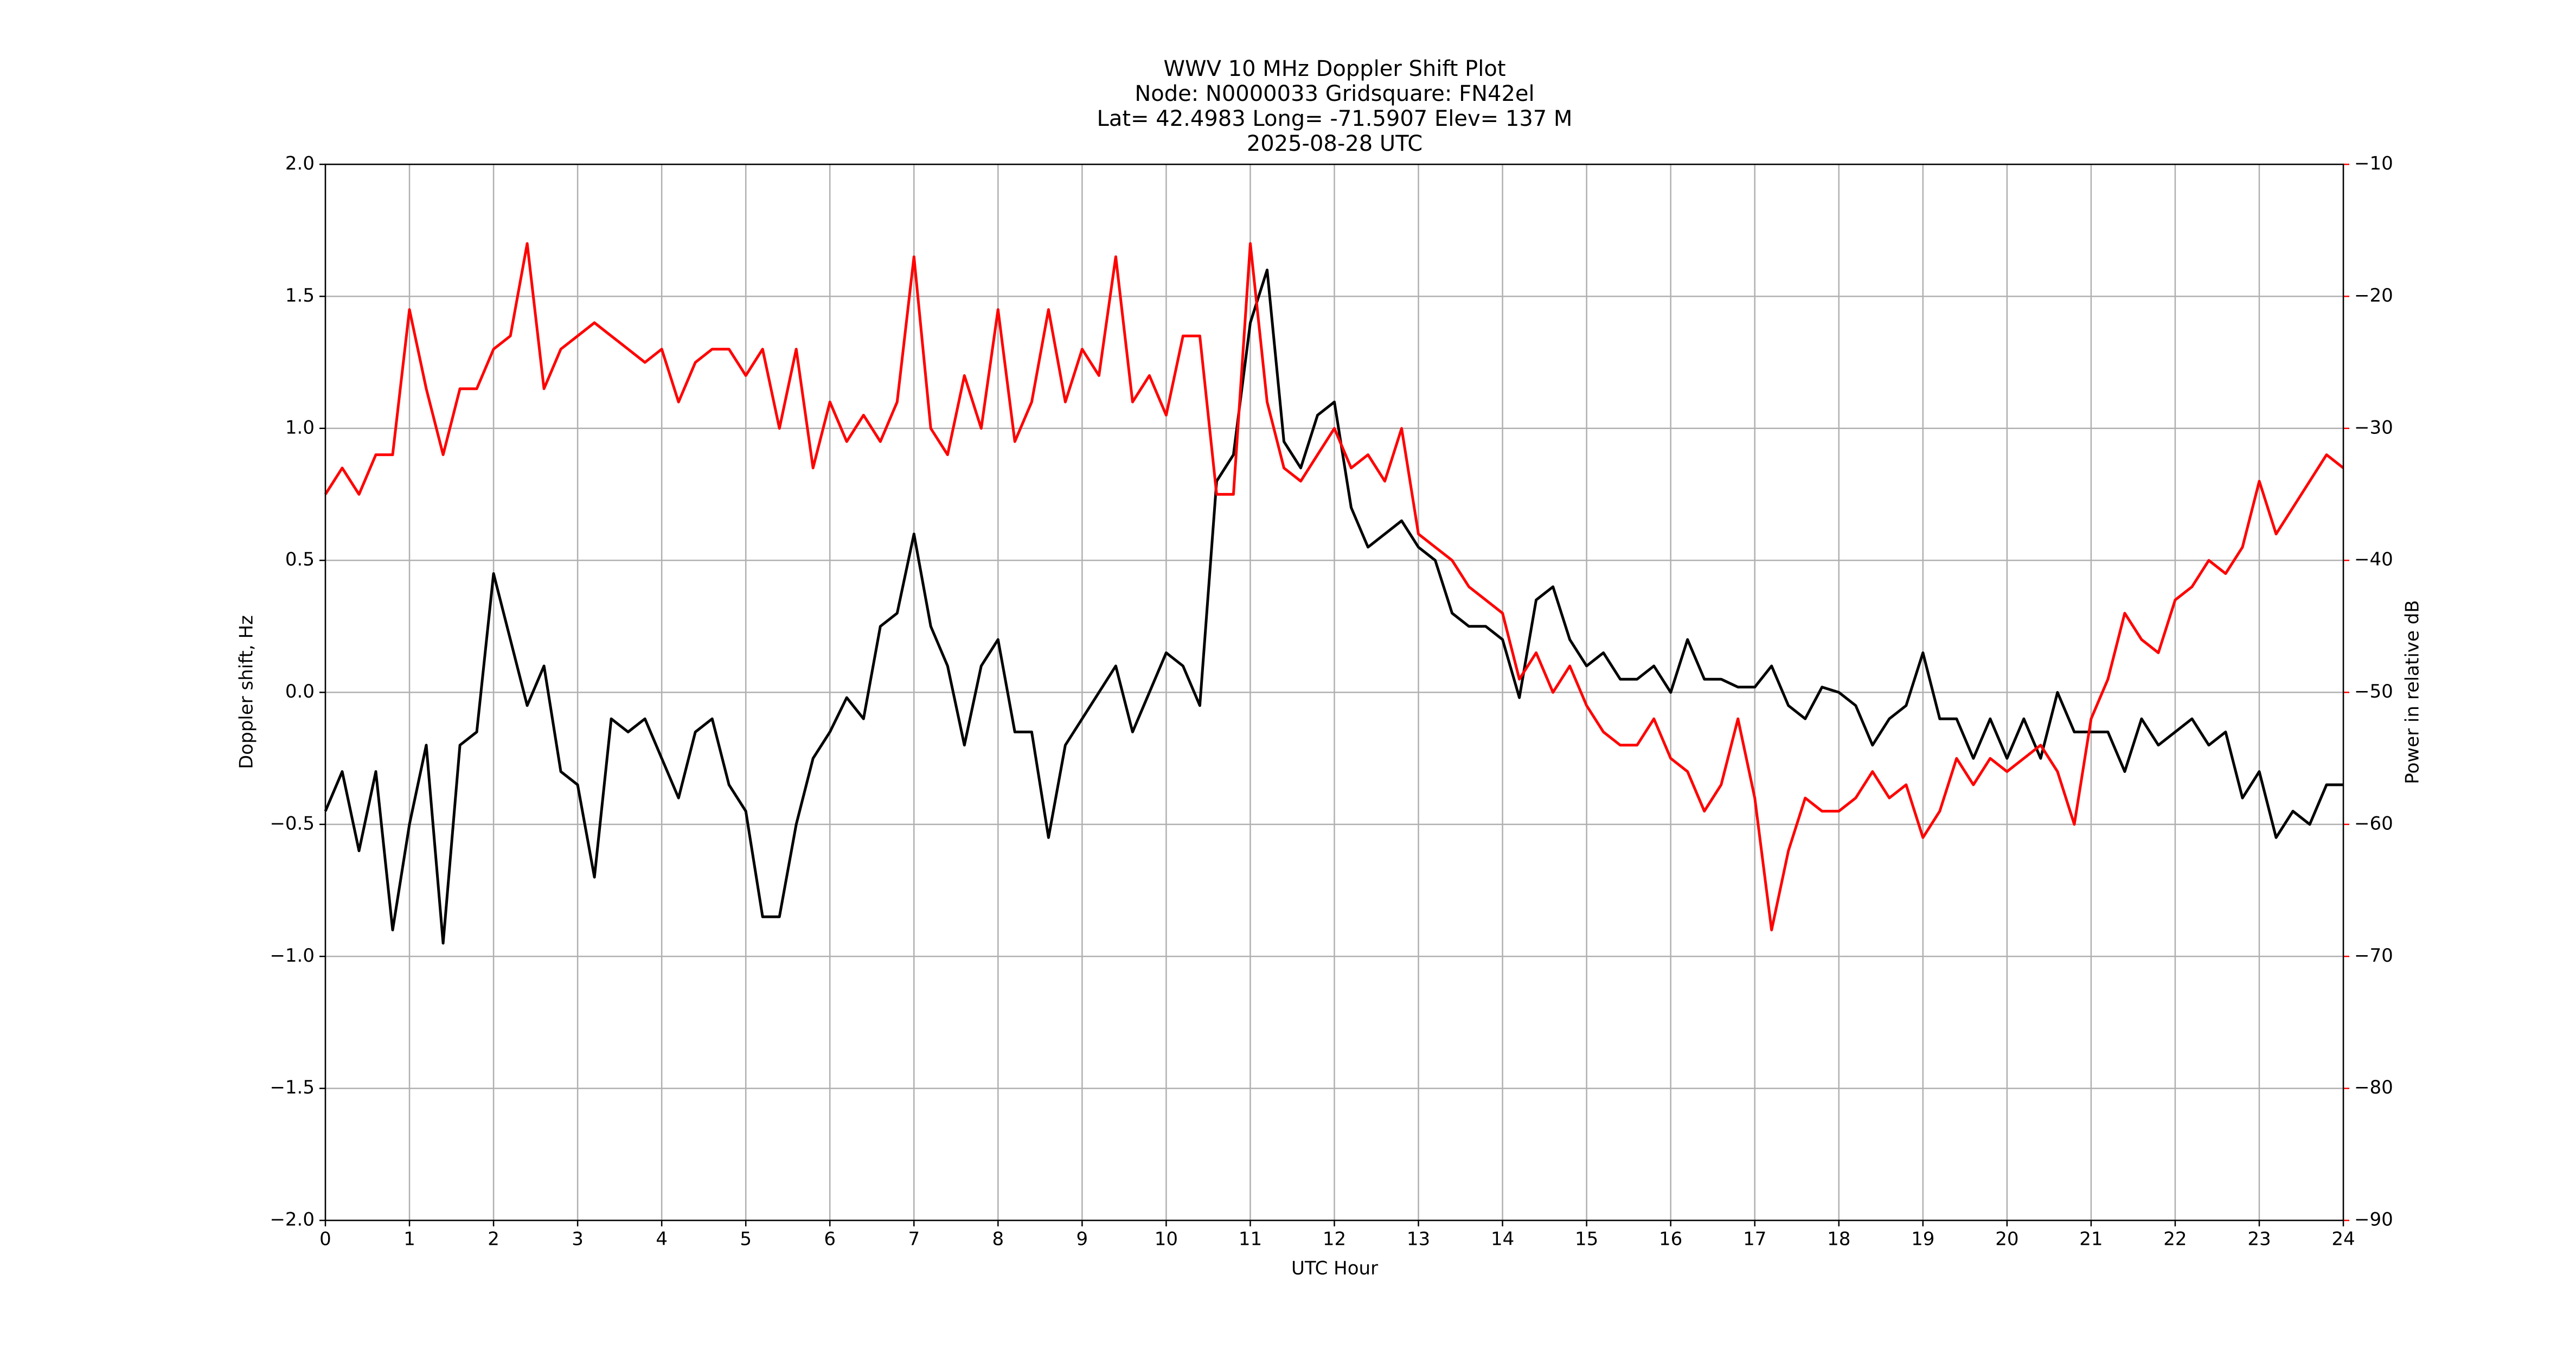 This screenshot has height=1356, width=2576. Describe the element at coordinates (662, 1239) in the screenshot. I see `x-tick-label: 4` at that location.